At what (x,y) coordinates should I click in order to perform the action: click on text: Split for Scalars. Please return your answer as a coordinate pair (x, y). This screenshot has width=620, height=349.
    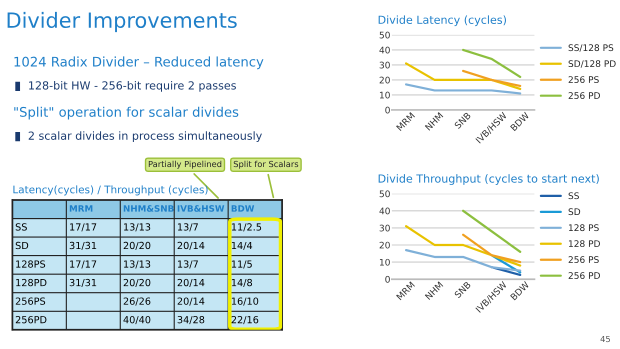
    Looking at the image, I should click on (266, 164).